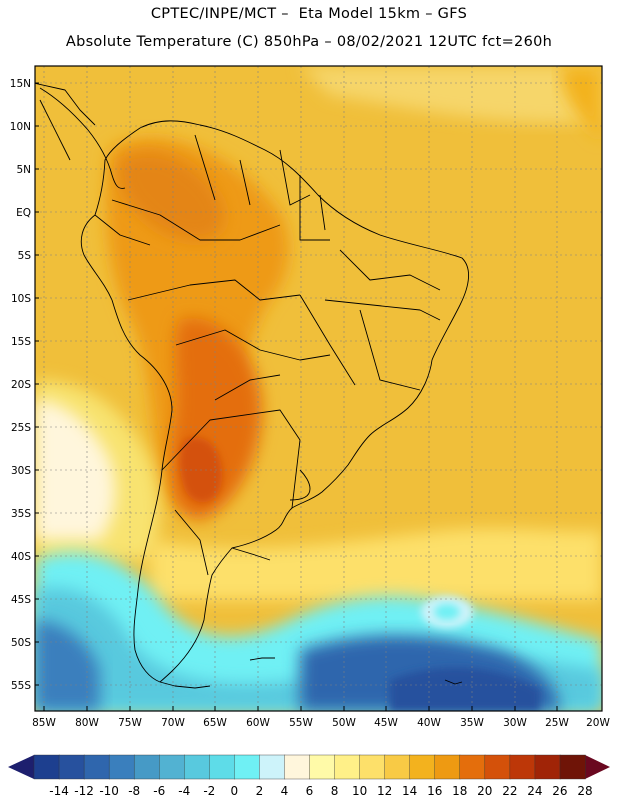 This screenshot has width=618, height=800. What do you see at coordinates (409, 791) in the screenshot?
I see `colorbar-label: 14` at bounding box center [409, 791].